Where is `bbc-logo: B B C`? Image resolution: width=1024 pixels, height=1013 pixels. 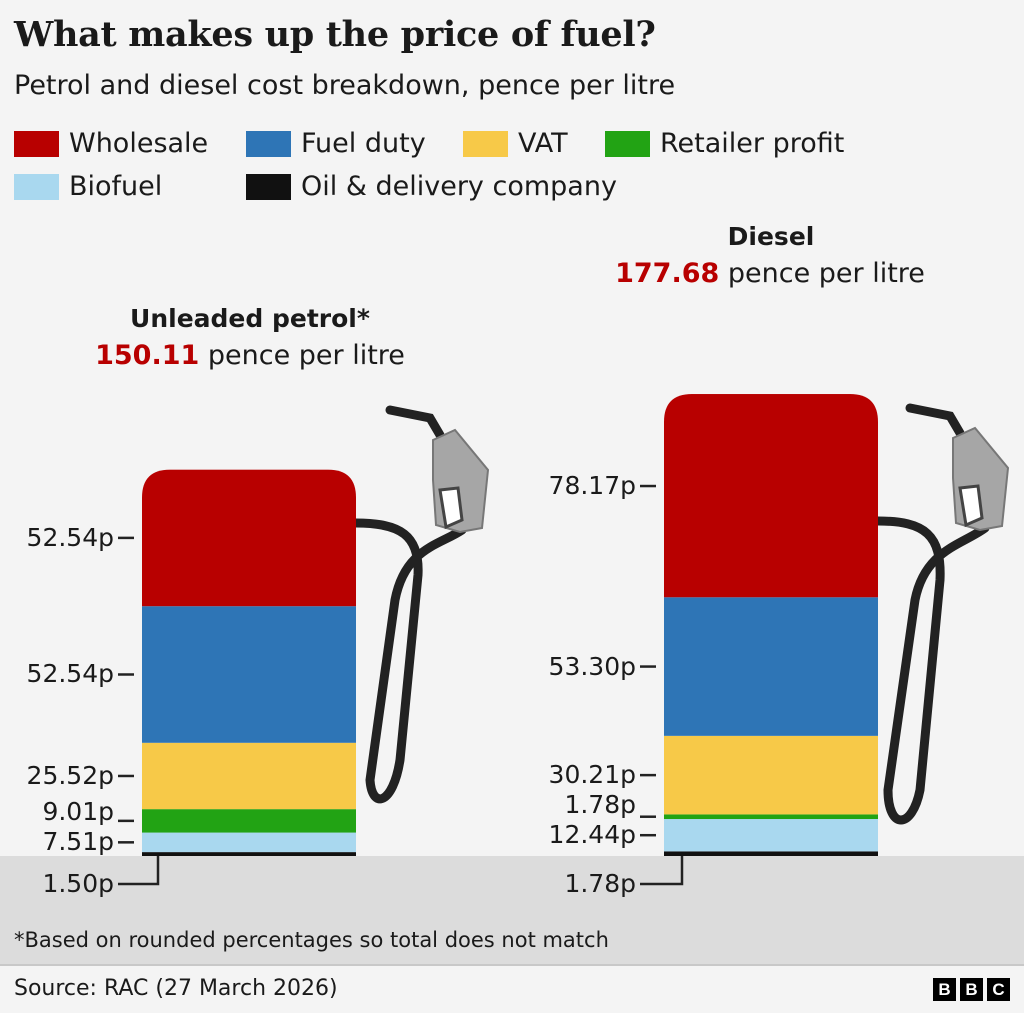 bbc-logo: B B C is located at coordinates (971, 989).